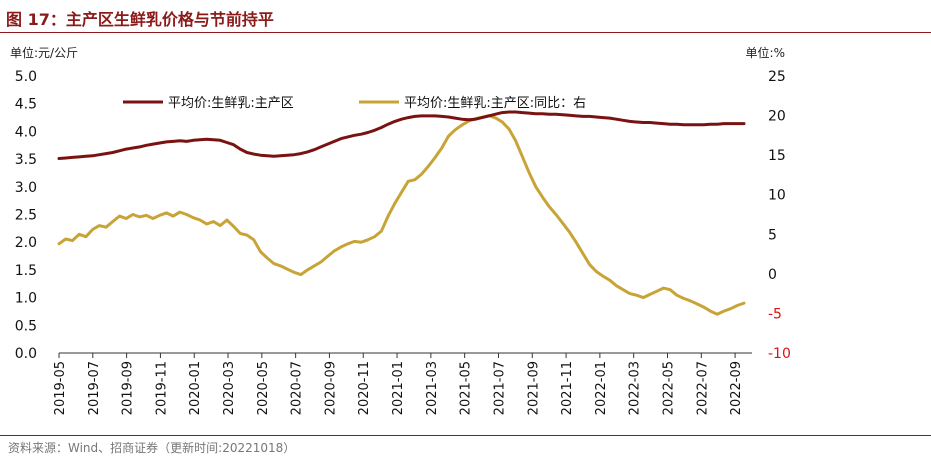 The image size is (931, 461). Describe the element at coordinates (195, 388) in the screenshot. I see `x-axis-tick-label: 2020-01` at that location.